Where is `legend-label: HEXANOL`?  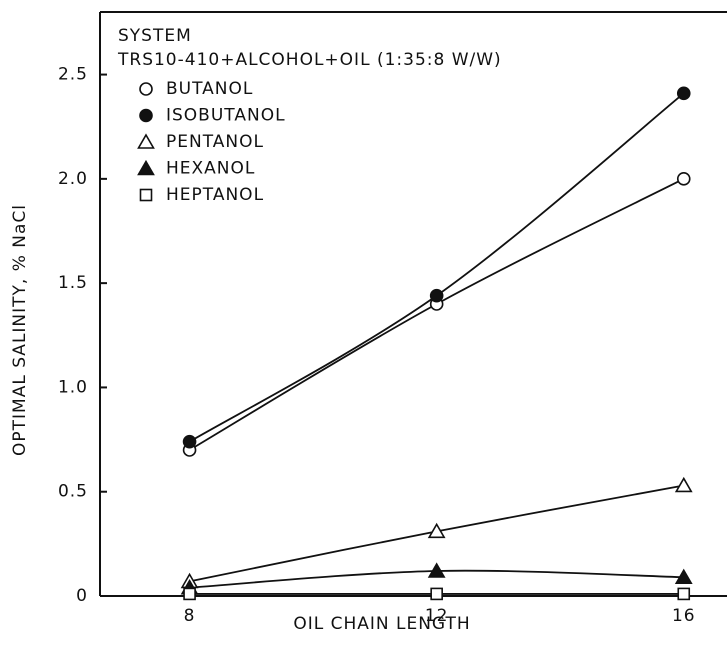
legend-label: HEXANOL is located at coordinates (210, 169).